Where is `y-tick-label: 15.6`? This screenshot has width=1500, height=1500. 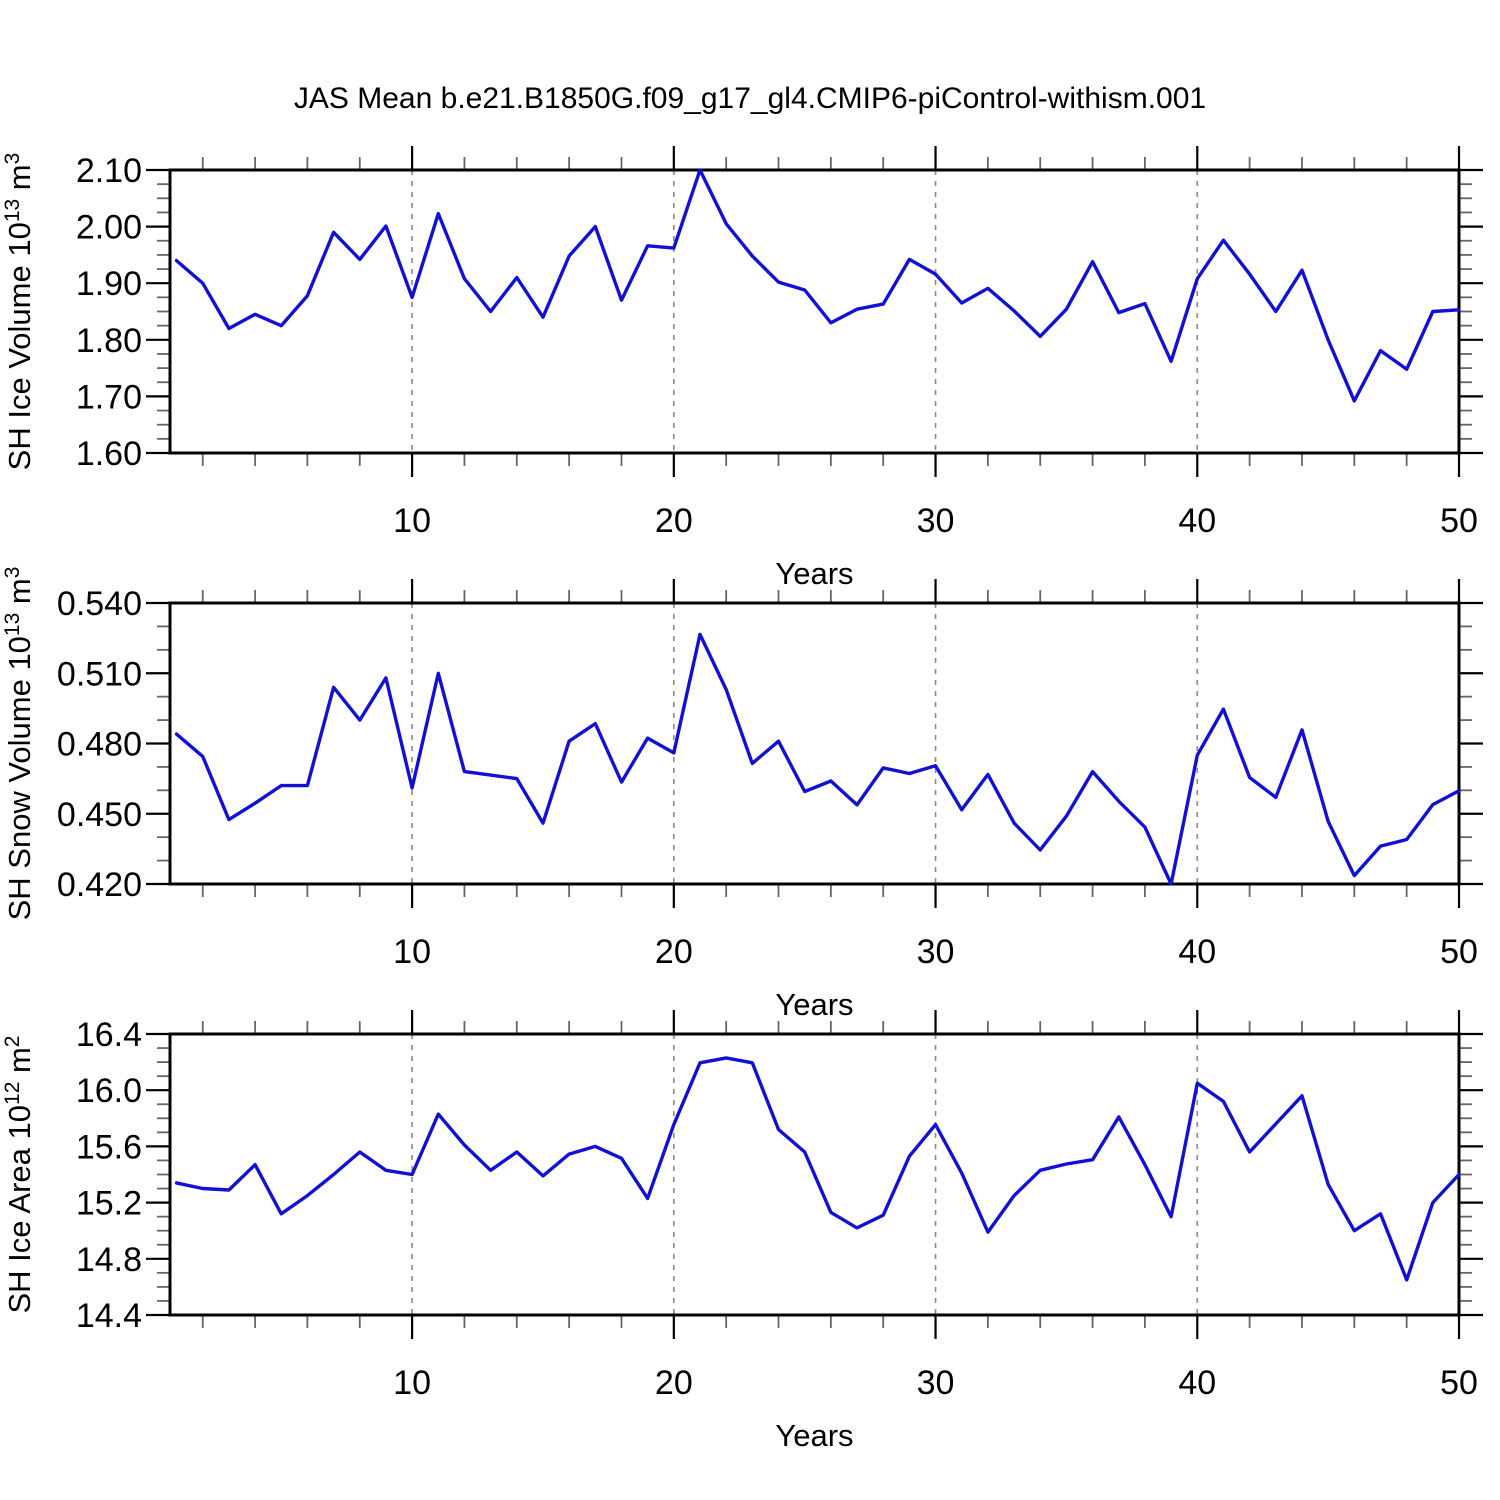 y-tick-label: 15.6 is located at coordinates (109, 1147).